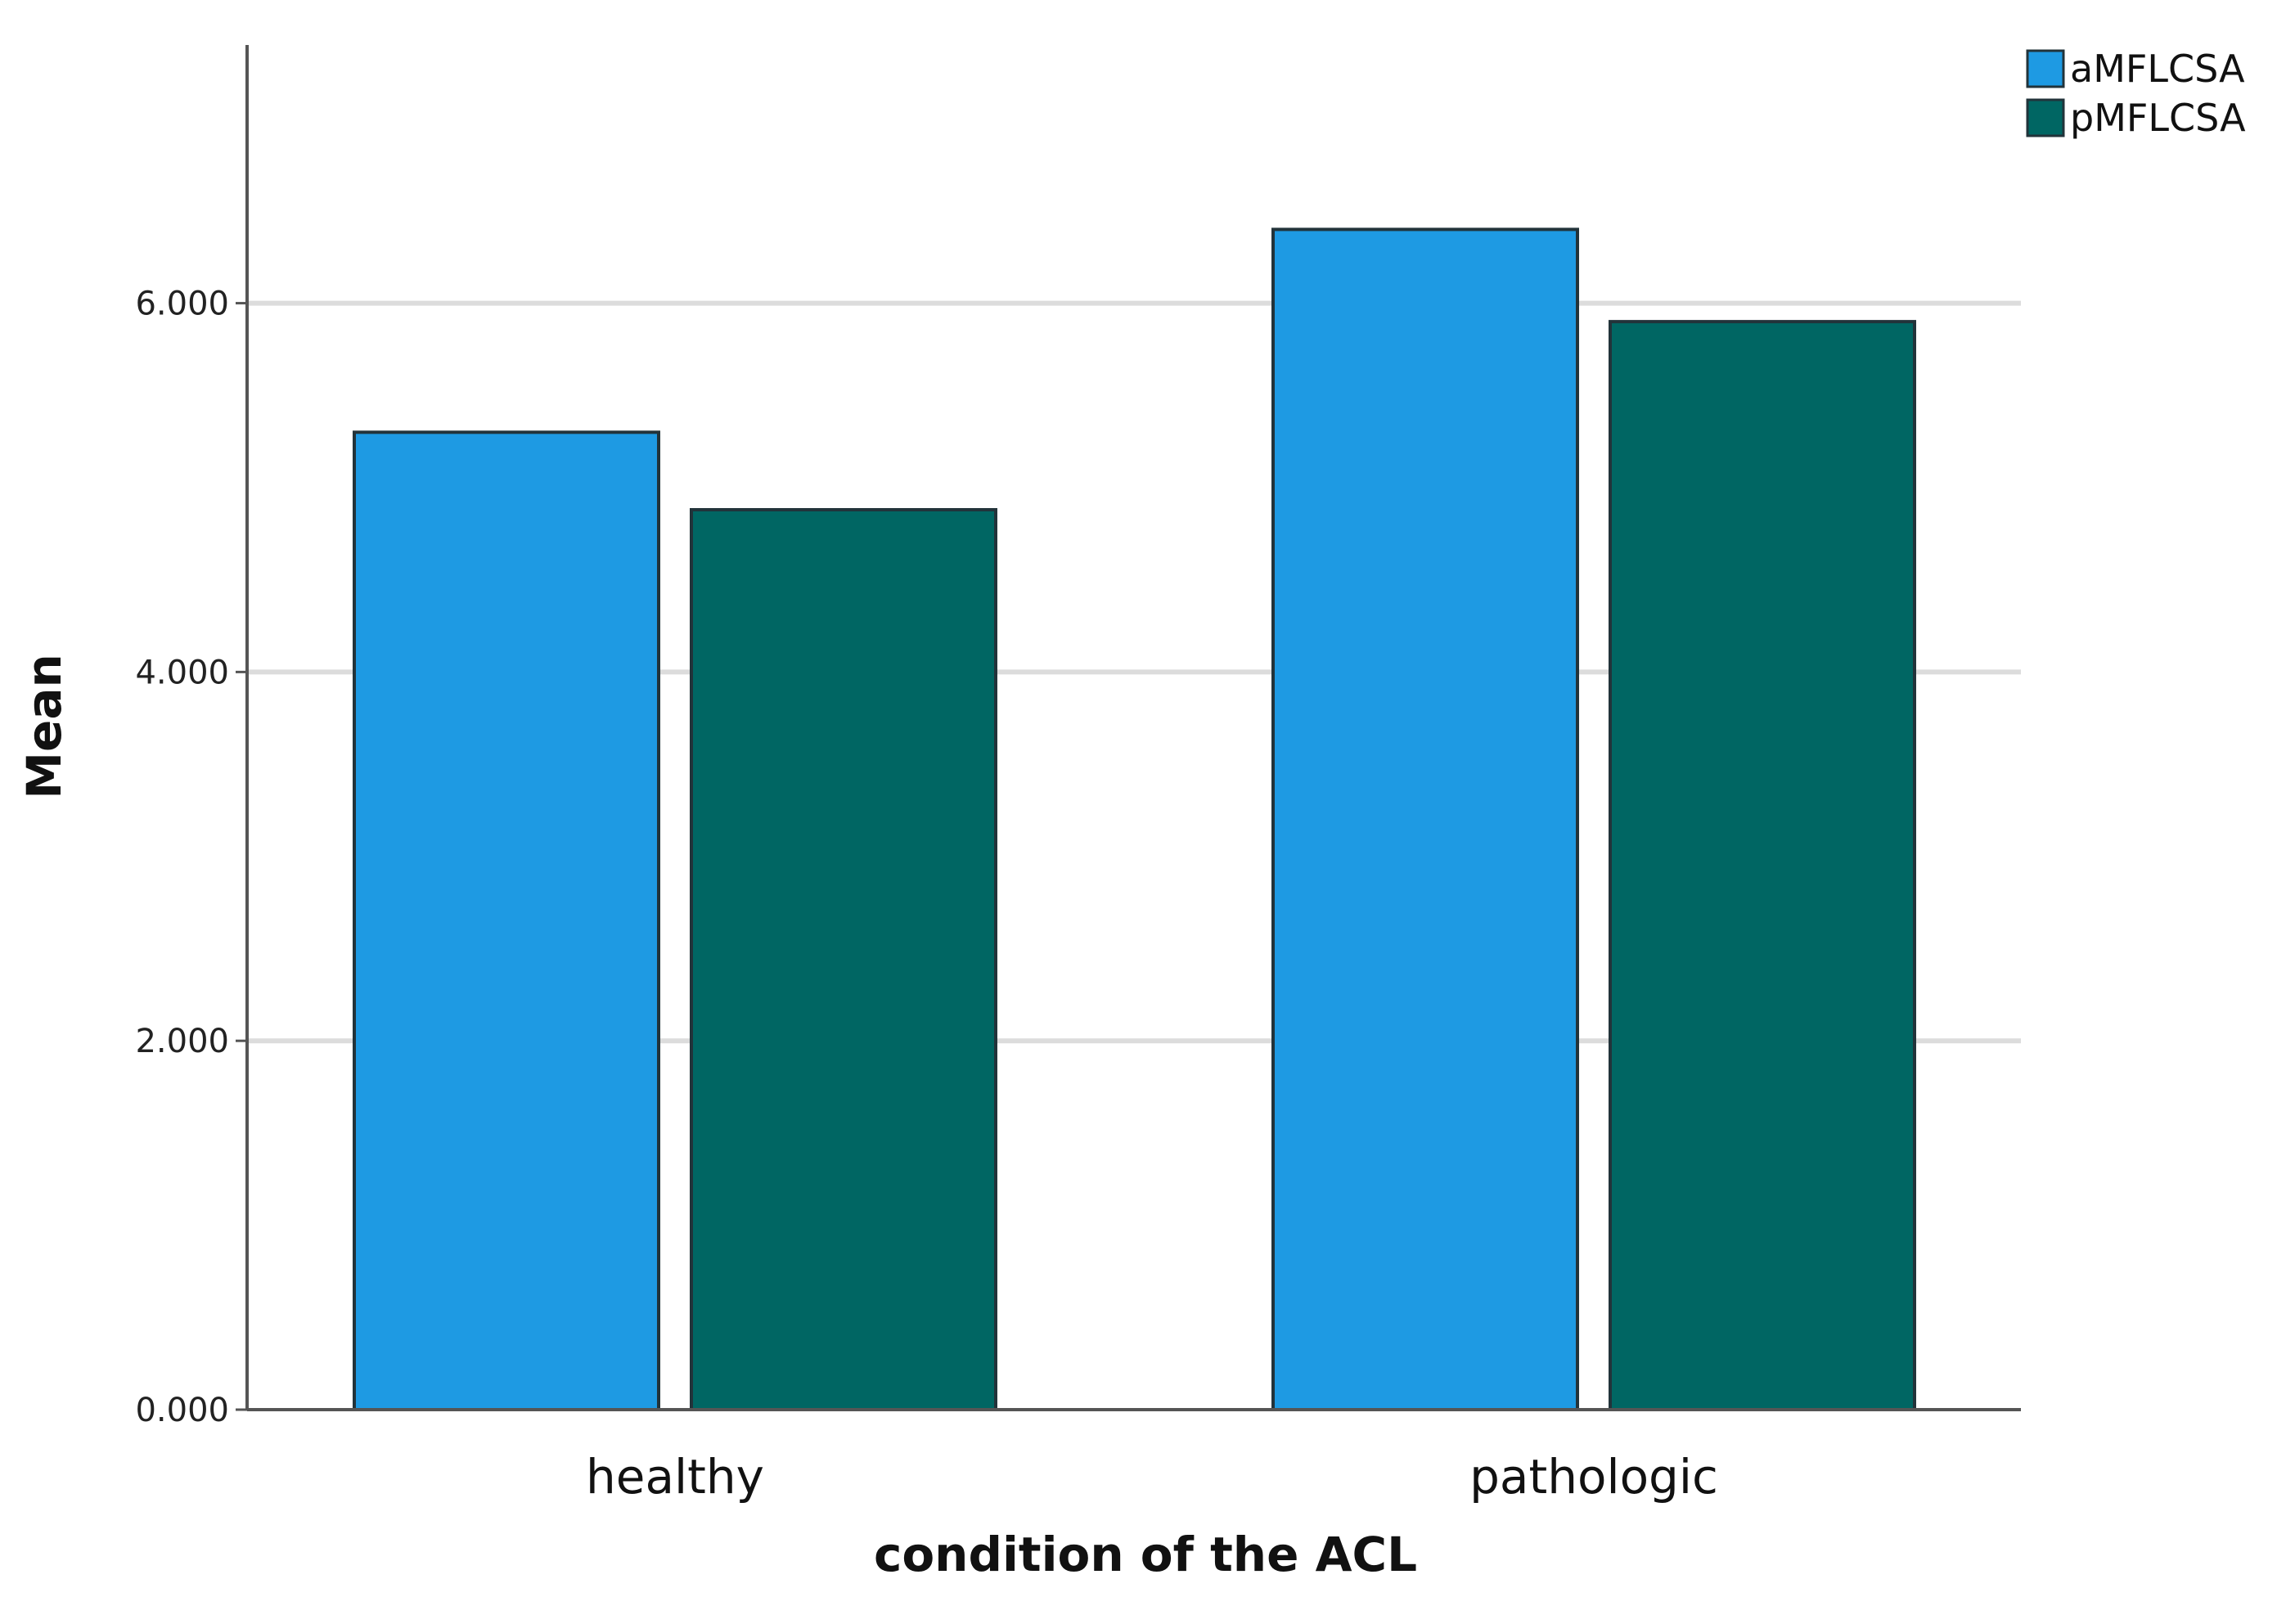 Image resolution: width=2286 pixels, height=1624 pixels. Describe the element at coordinates (507, 921) in the screenshot. I see `bar-aMFLCSA-healthy` at that location.